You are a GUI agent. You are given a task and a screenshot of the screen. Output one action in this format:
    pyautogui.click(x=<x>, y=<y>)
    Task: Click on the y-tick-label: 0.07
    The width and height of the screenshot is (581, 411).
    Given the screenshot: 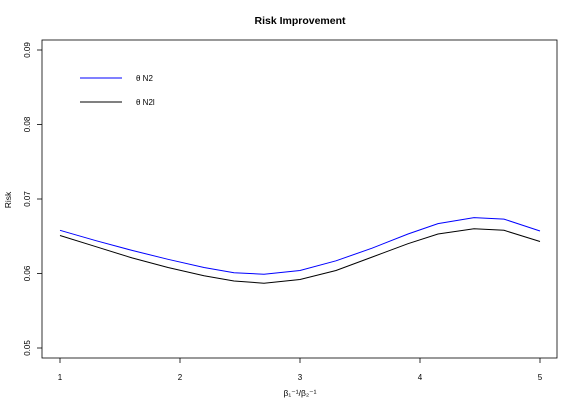 What is the action you would take?
    pyautogui.click(x=27, y=199)
    